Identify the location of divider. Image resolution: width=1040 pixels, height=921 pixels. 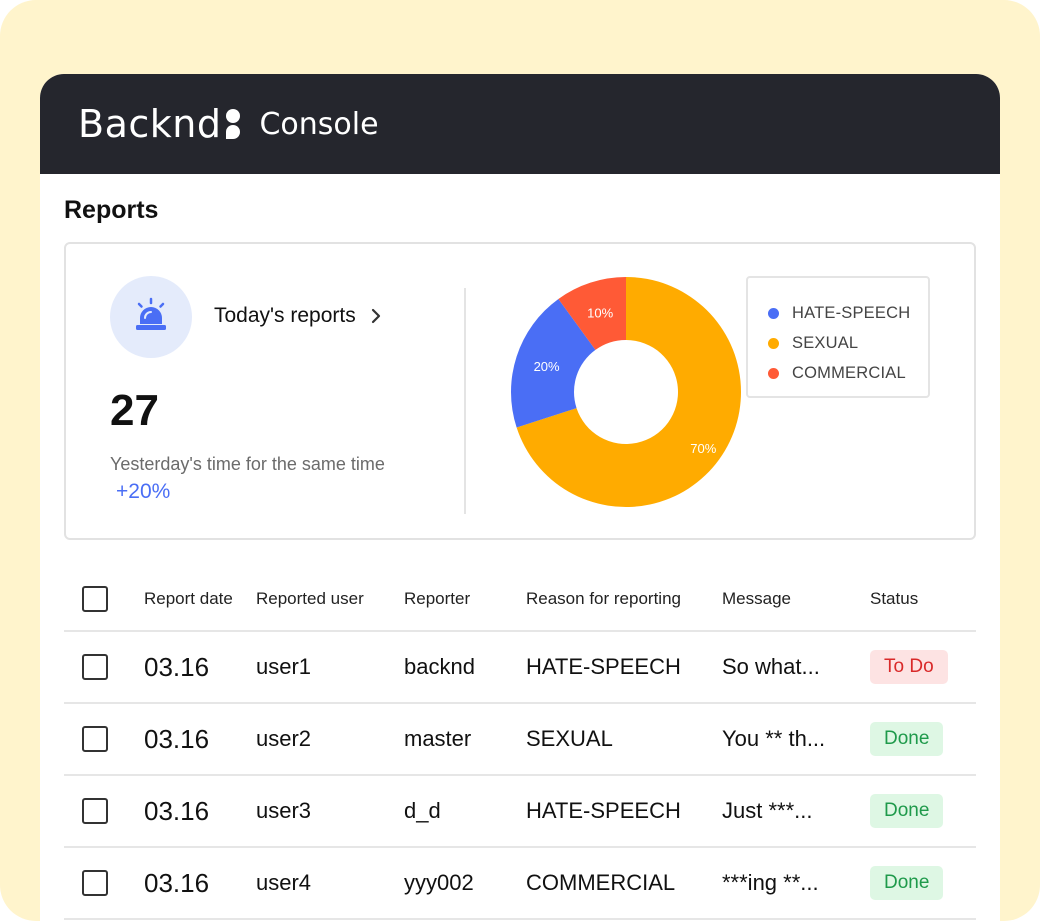
(465, 401).